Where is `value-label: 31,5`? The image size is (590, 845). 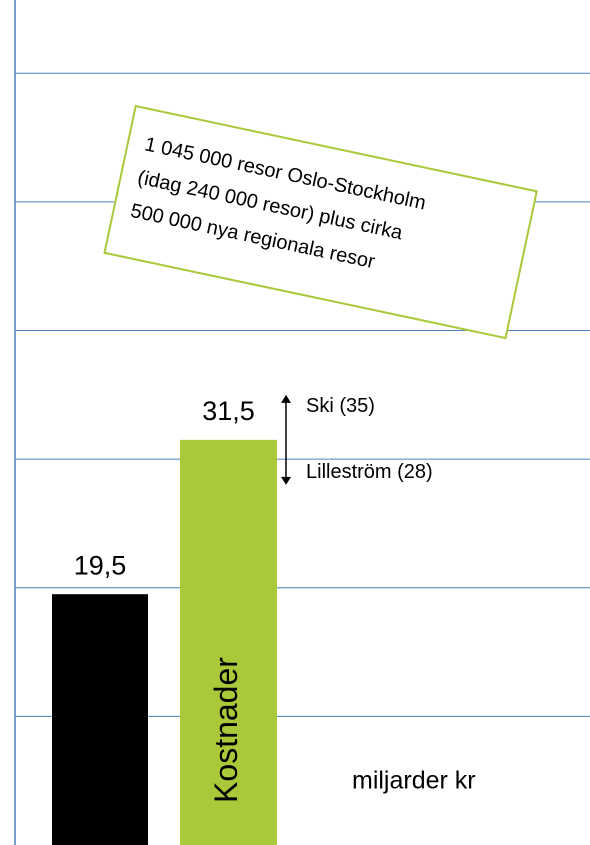
value-label: 31,5 is located at coordinates (228, 411).